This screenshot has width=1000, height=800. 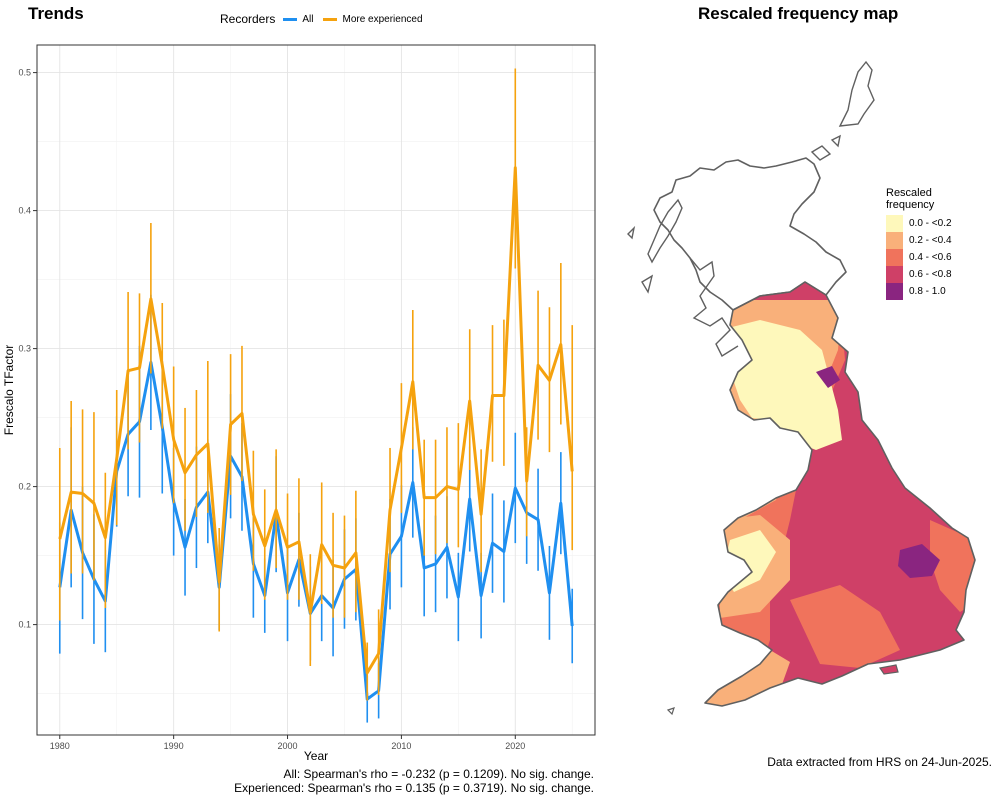 What do you see at coordinates (828, 377) in the screenshot?
I see `map-region-high-north` at bounding box center [828, 377].